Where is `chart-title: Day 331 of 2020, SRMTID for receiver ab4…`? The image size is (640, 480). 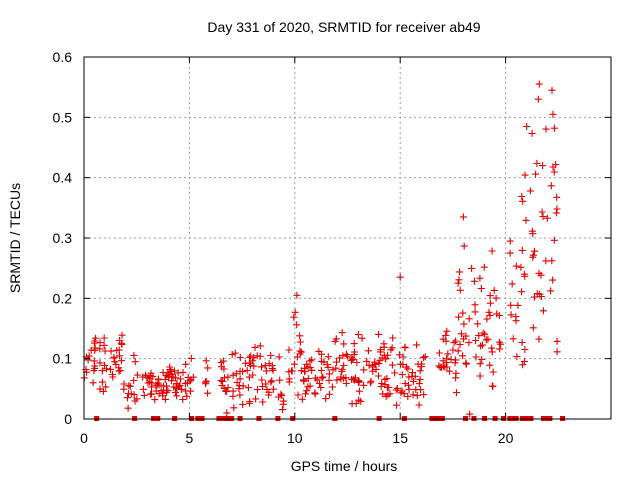
chart-title: Day 331 of 2020, SRMTID for receiver ab4… is located at coordinates (343, 27).